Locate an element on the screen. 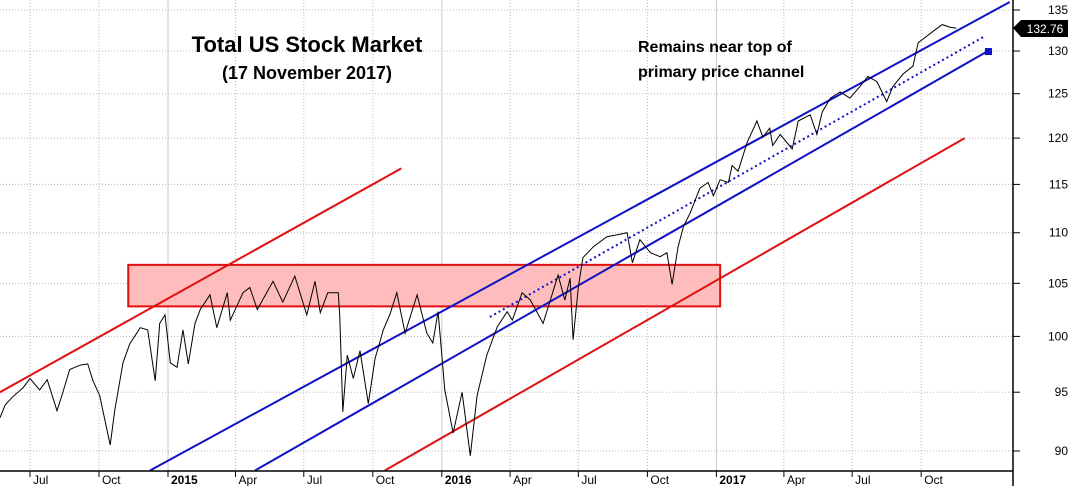 Image resolution: width=1073 pixels, height=486 pixels. resistance-zone-box is located at coordinates (424, 285).